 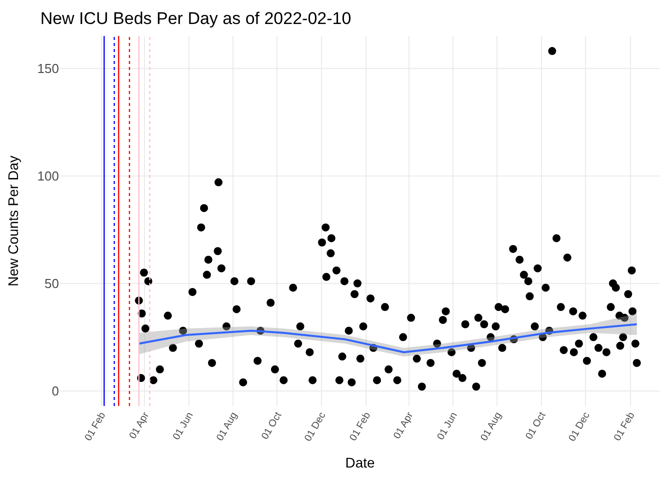 What do you see at coordinates (360, 462) in the screenshot?
I see `x-axis-title: Date` at bounding box center [360, 462].